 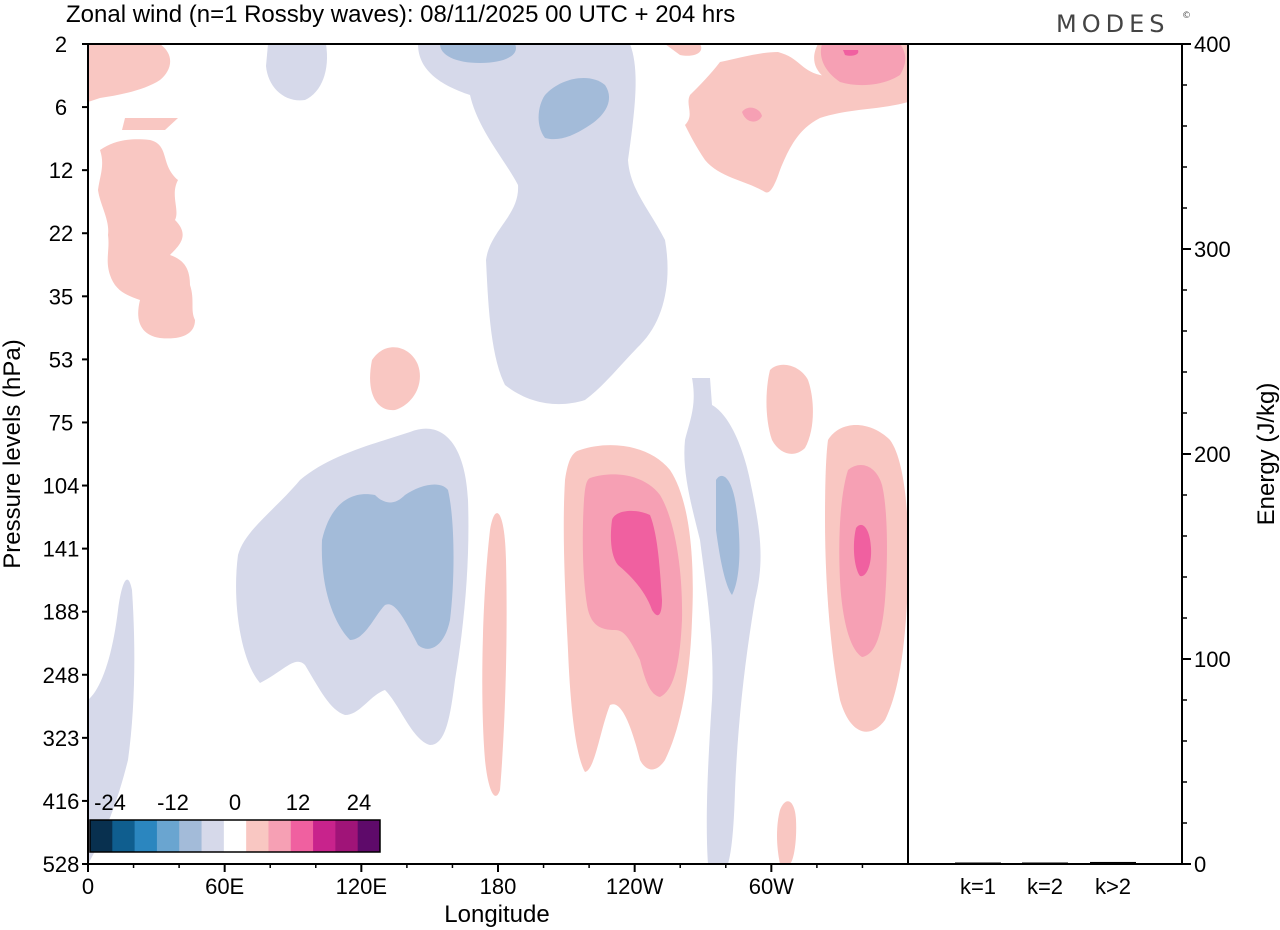 I want to click on colorbar: -24 -12 0 12 24, so click(x=235, y=821).